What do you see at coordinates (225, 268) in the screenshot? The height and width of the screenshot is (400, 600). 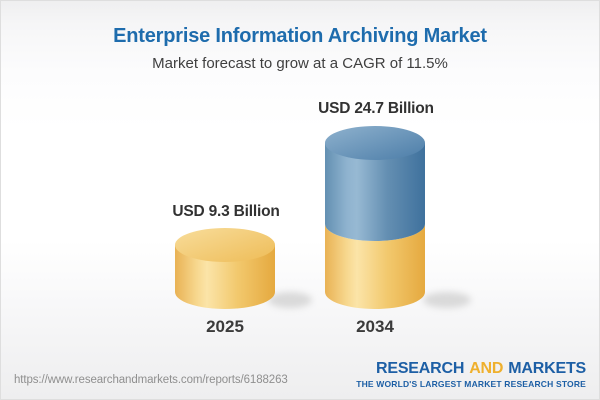 I see `cylinder-bar-2025` at bounding box center [225, 268].